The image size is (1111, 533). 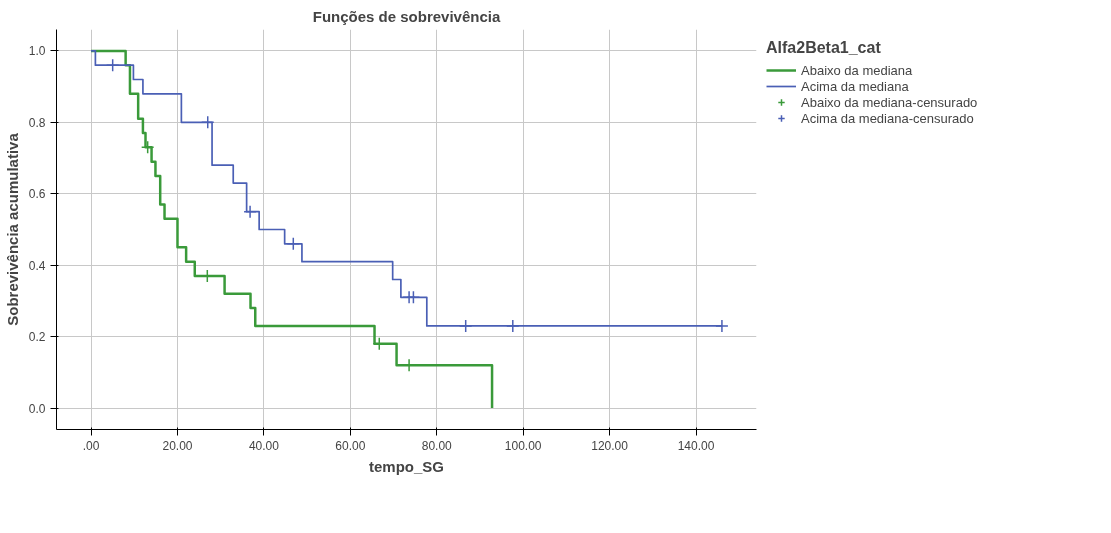 I want to click on x-tick-label: 100.00, so click(x=523, y=445).